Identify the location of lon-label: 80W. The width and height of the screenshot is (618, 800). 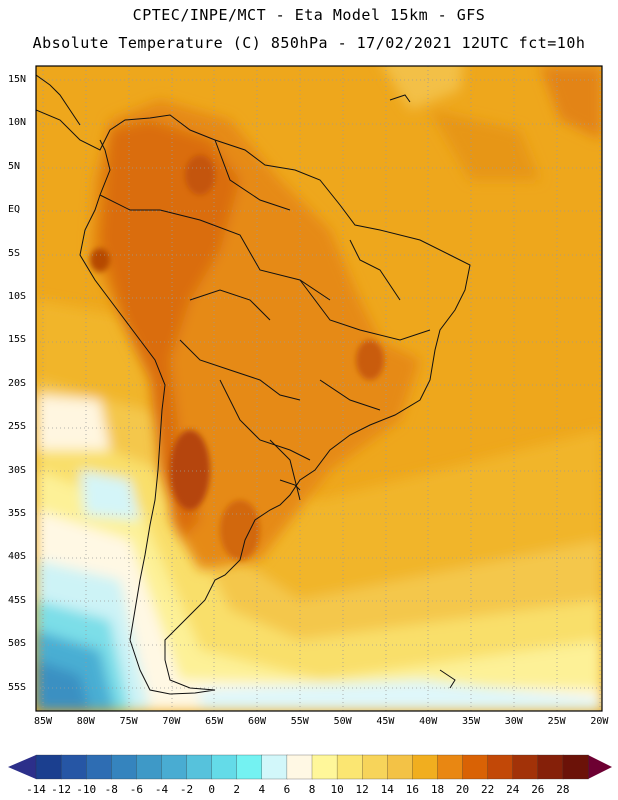
(85, 721).